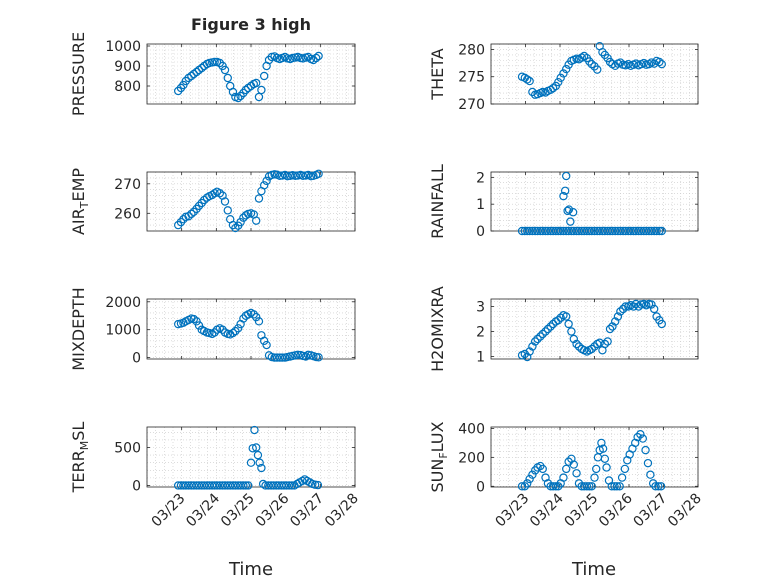  I want to click on y-tick-label: 1000, so click(123, 331).